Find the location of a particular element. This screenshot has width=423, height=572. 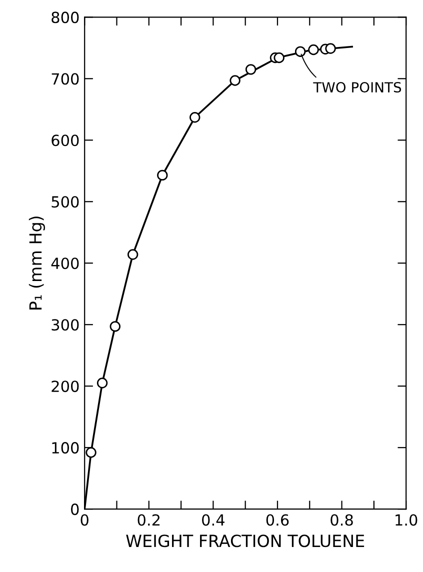

y-tick-label: 500 is located at coordinates (65, 202).